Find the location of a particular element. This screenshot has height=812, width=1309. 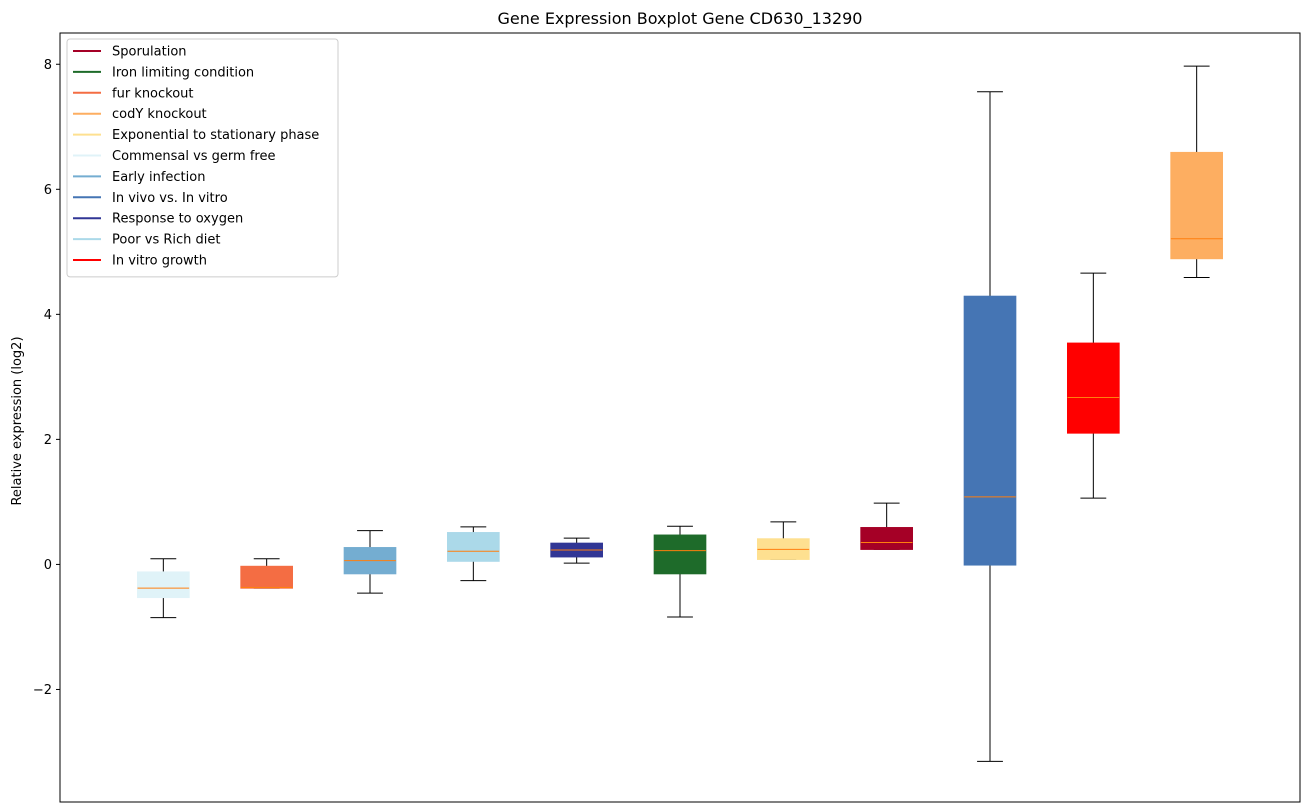

y-axis-label: Relative expression (log2) is located at coordinates (17, 420).